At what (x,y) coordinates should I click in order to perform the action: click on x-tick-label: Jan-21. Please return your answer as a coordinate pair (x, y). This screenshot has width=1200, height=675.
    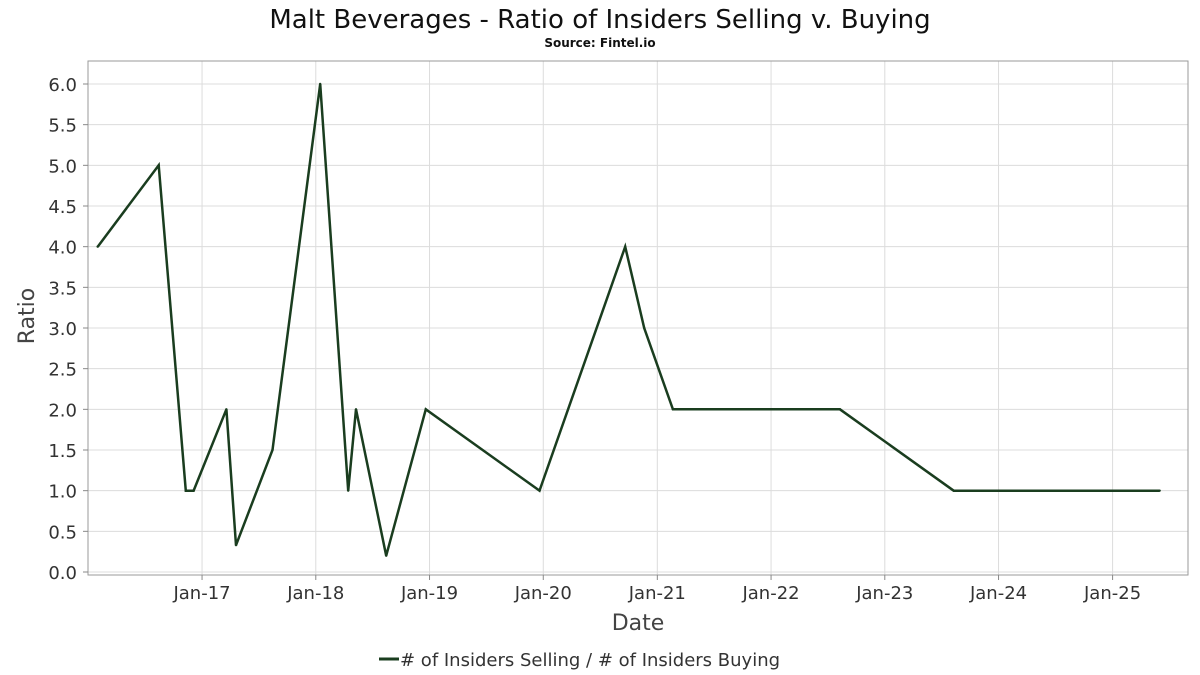
    Looking at the image, I should click on (657, 593).